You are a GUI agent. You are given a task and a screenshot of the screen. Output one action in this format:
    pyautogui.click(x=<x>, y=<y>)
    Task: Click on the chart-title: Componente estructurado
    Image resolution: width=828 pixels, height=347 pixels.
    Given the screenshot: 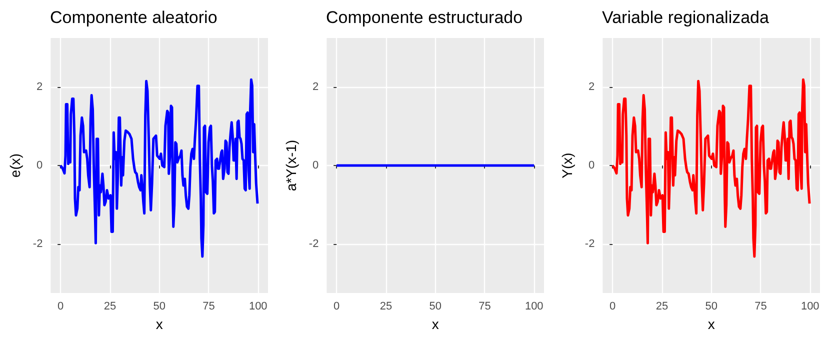 What is the action you would take?
    pyautogui.click(x=424, y=17)
    